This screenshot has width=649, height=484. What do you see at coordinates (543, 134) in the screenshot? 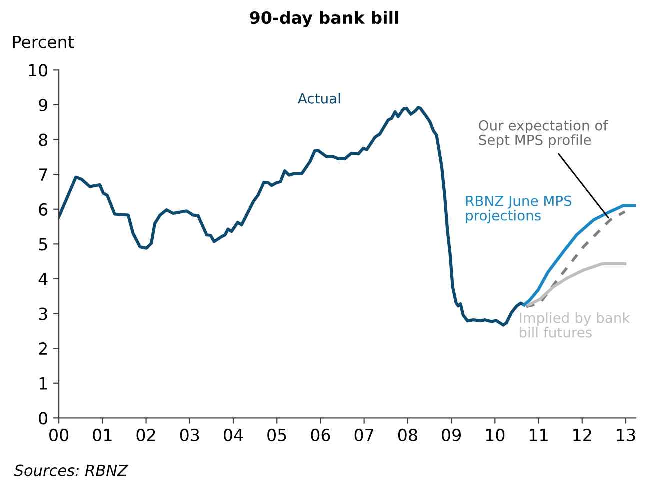
I see `text: Our expectation of Sept MPS profile` at bounding box center [543, 134].